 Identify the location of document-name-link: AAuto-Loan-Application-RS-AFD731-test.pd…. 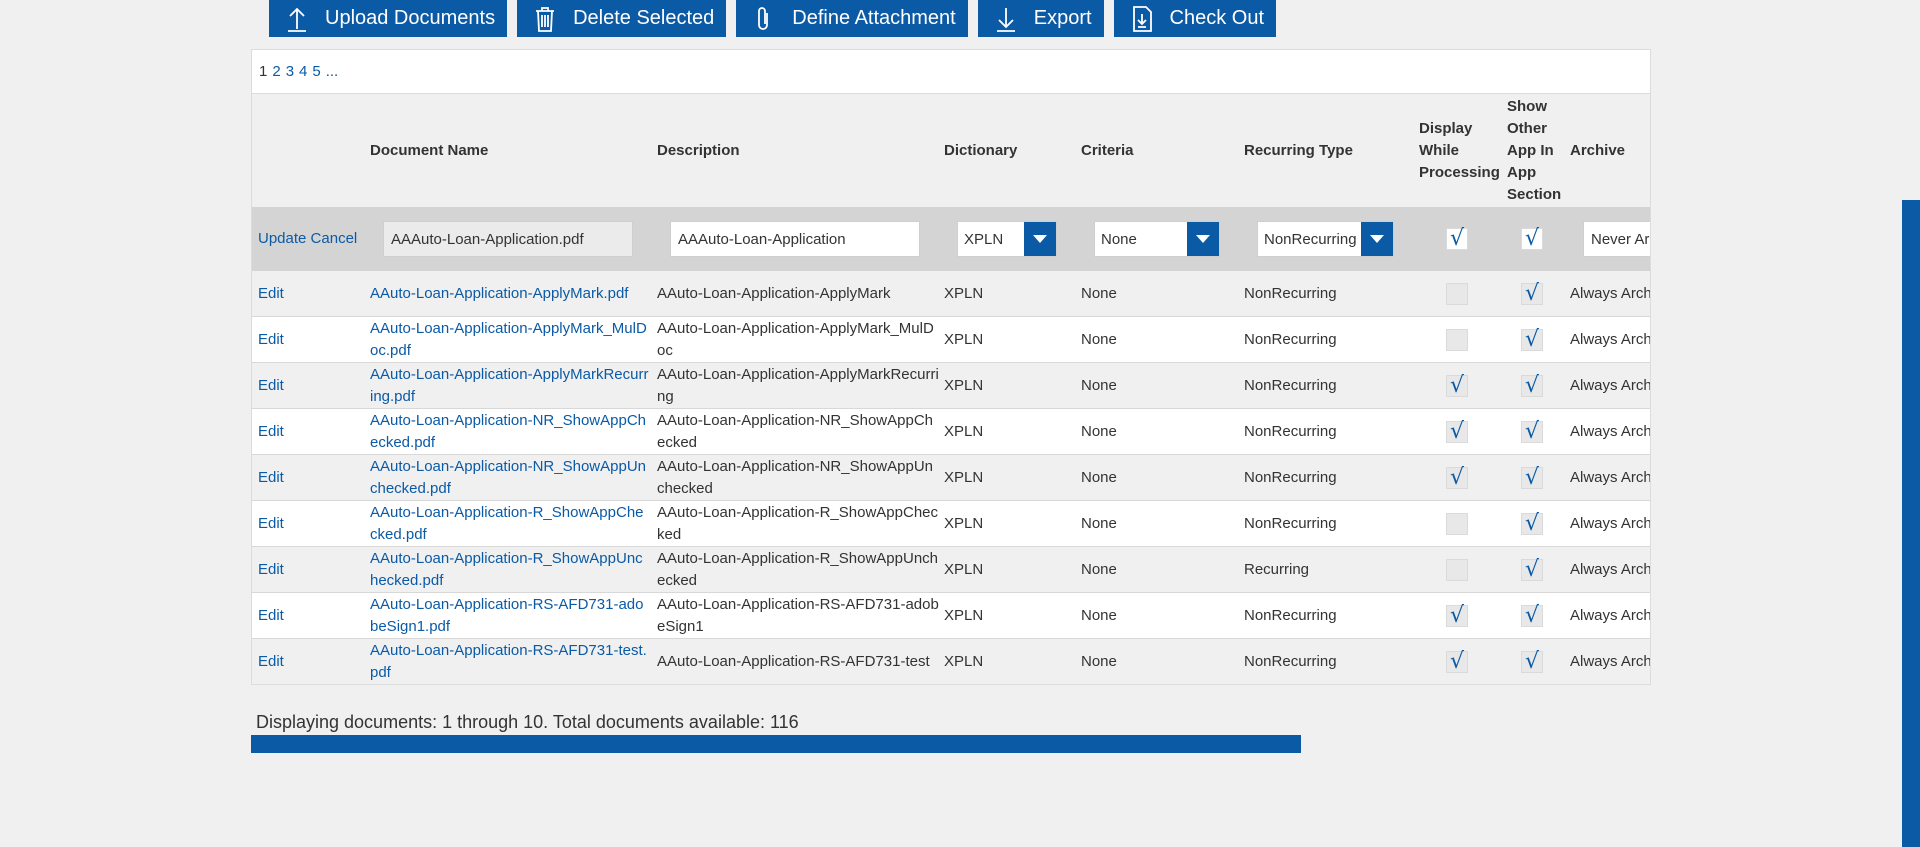
(508, 661).